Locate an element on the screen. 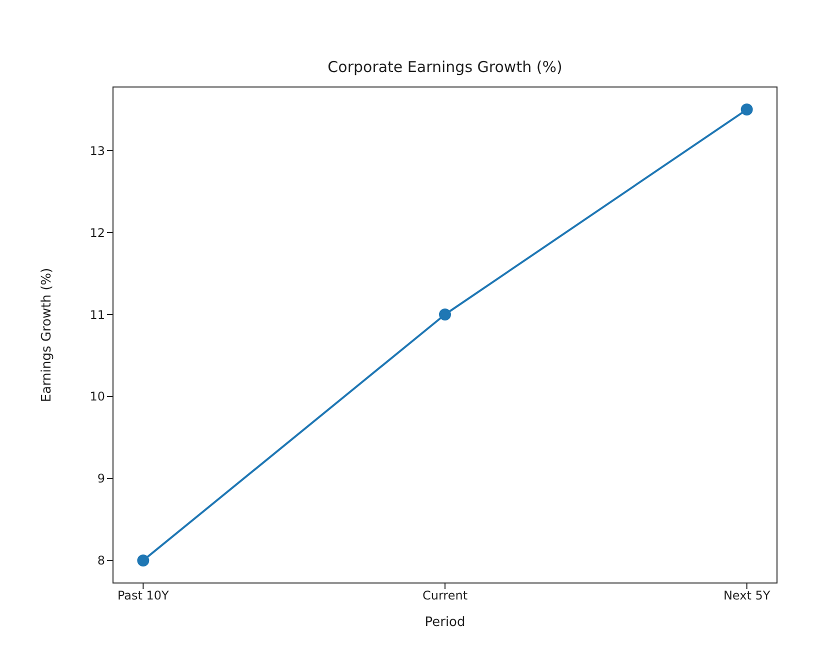 The height and width of the screenshot is (649, 826). x-tick-label: Current is located at coordinates (445, 595).